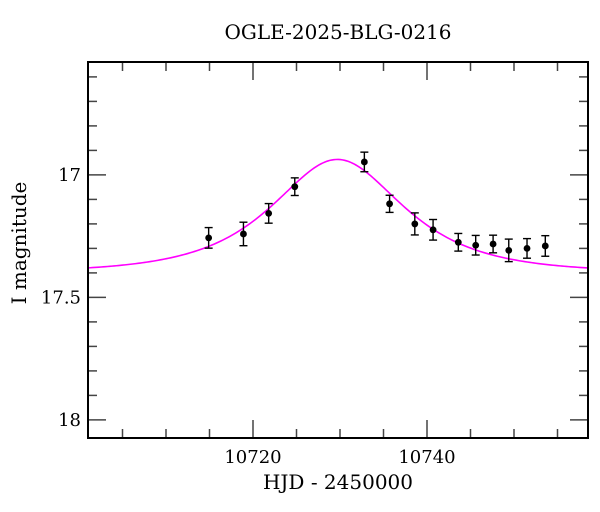  What do you see at coordinates (426, 457) in the screenshot?
I see `x-tick-label: 10740` at bounding box center [426, 457].